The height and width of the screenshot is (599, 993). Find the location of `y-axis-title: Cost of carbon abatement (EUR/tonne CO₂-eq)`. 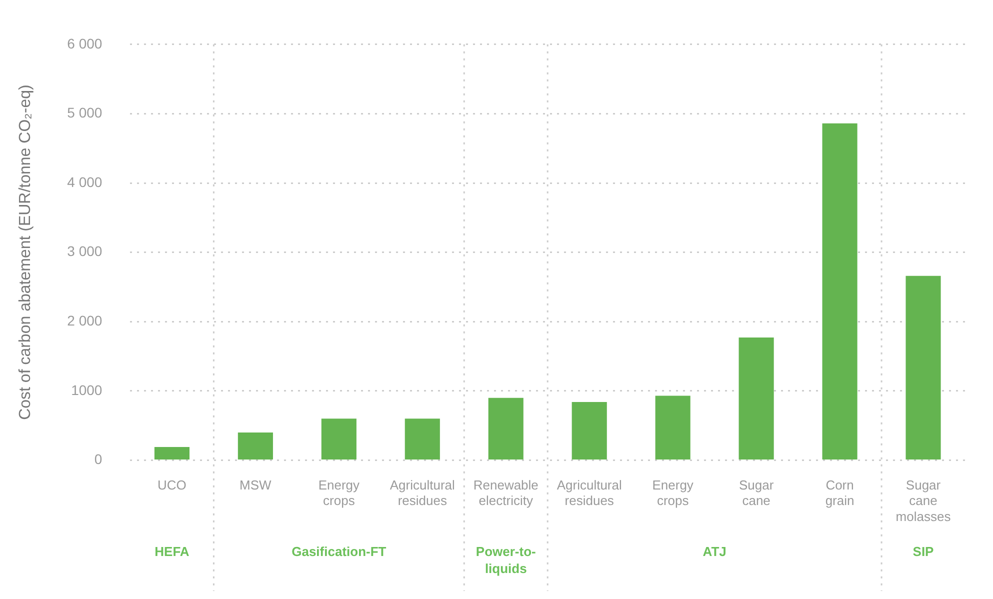

y-axis-title: Cost of carbon abatement (EUR/tonne CO₂-eq) is located at coordinates (25, 252).